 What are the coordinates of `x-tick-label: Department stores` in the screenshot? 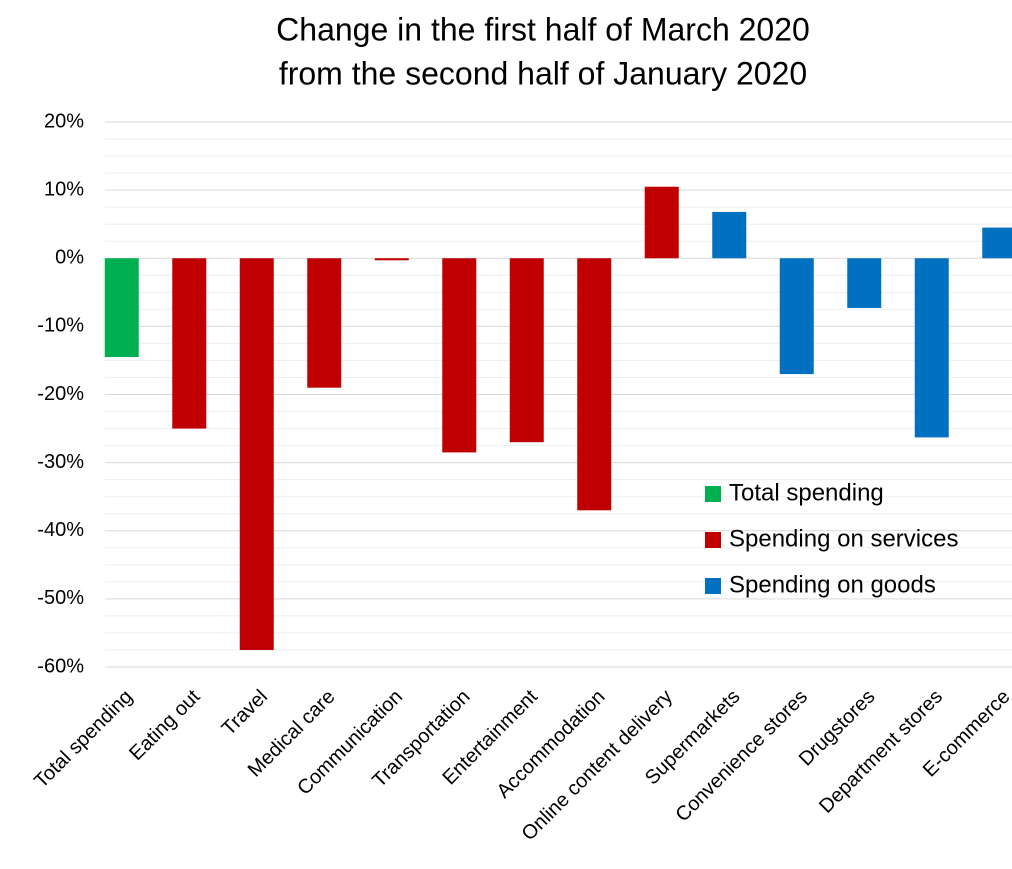 It's located at (881, 752).